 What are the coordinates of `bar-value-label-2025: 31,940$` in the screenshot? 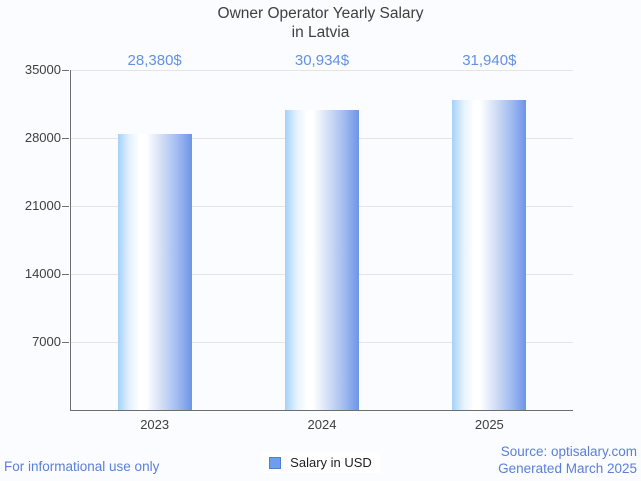 It's located at (489, 60).